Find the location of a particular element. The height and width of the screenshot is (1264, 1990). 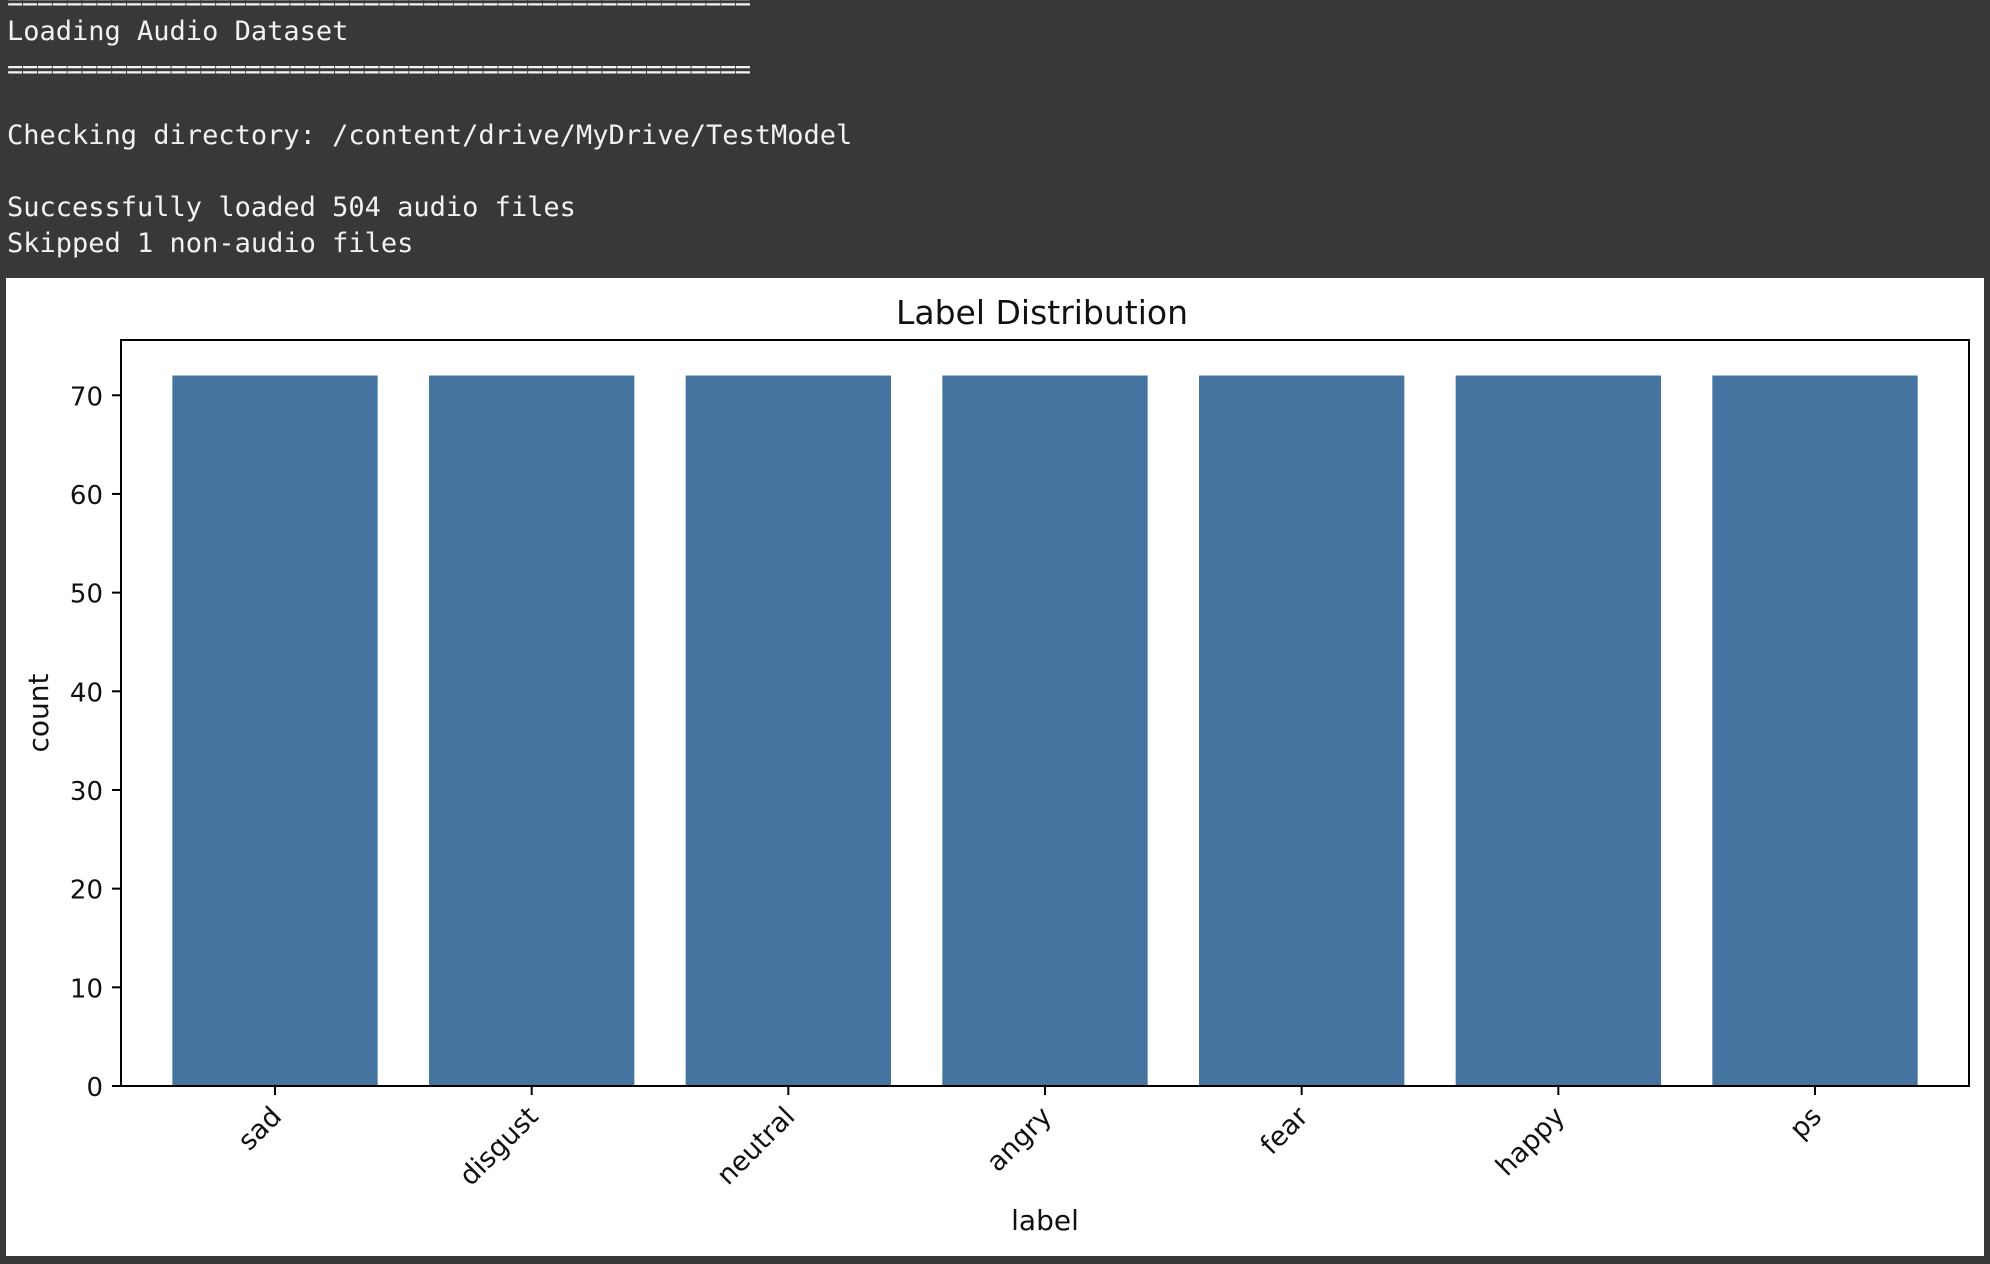

bar-fear is located at coordinates (1302, 730).